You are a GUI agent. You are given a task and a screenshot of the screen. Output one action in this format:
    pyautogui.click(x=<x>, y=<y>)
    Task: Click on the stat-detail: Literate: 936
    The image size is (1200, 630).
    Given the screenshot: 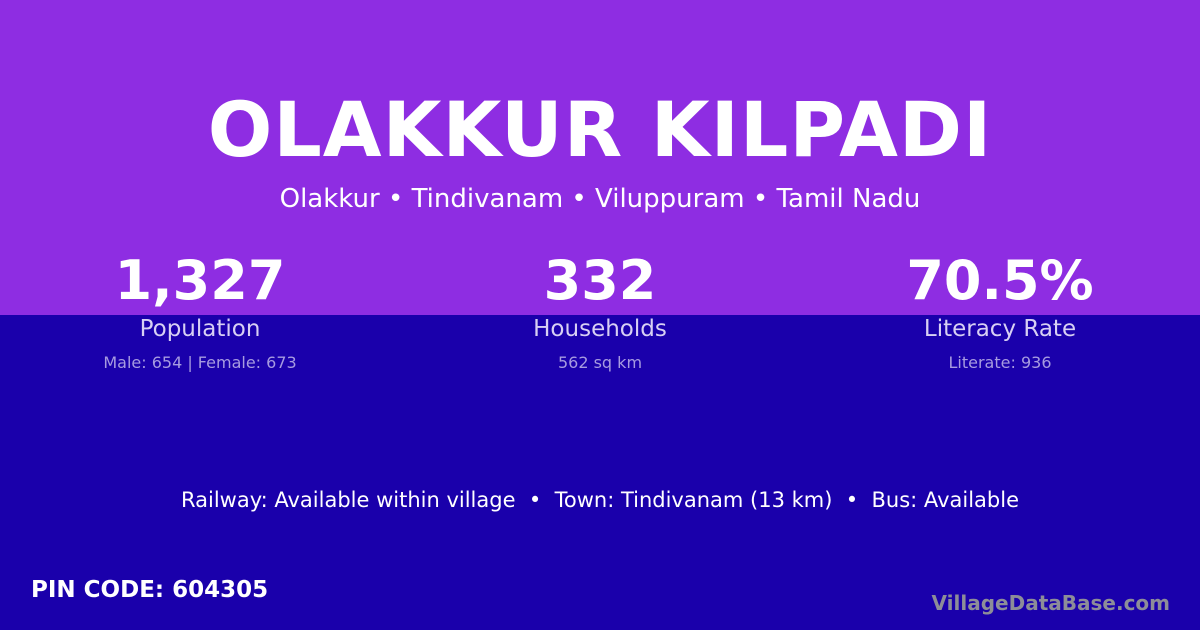 What is the action you would take?
    pyautogui.click(x=1000, y=362)
    